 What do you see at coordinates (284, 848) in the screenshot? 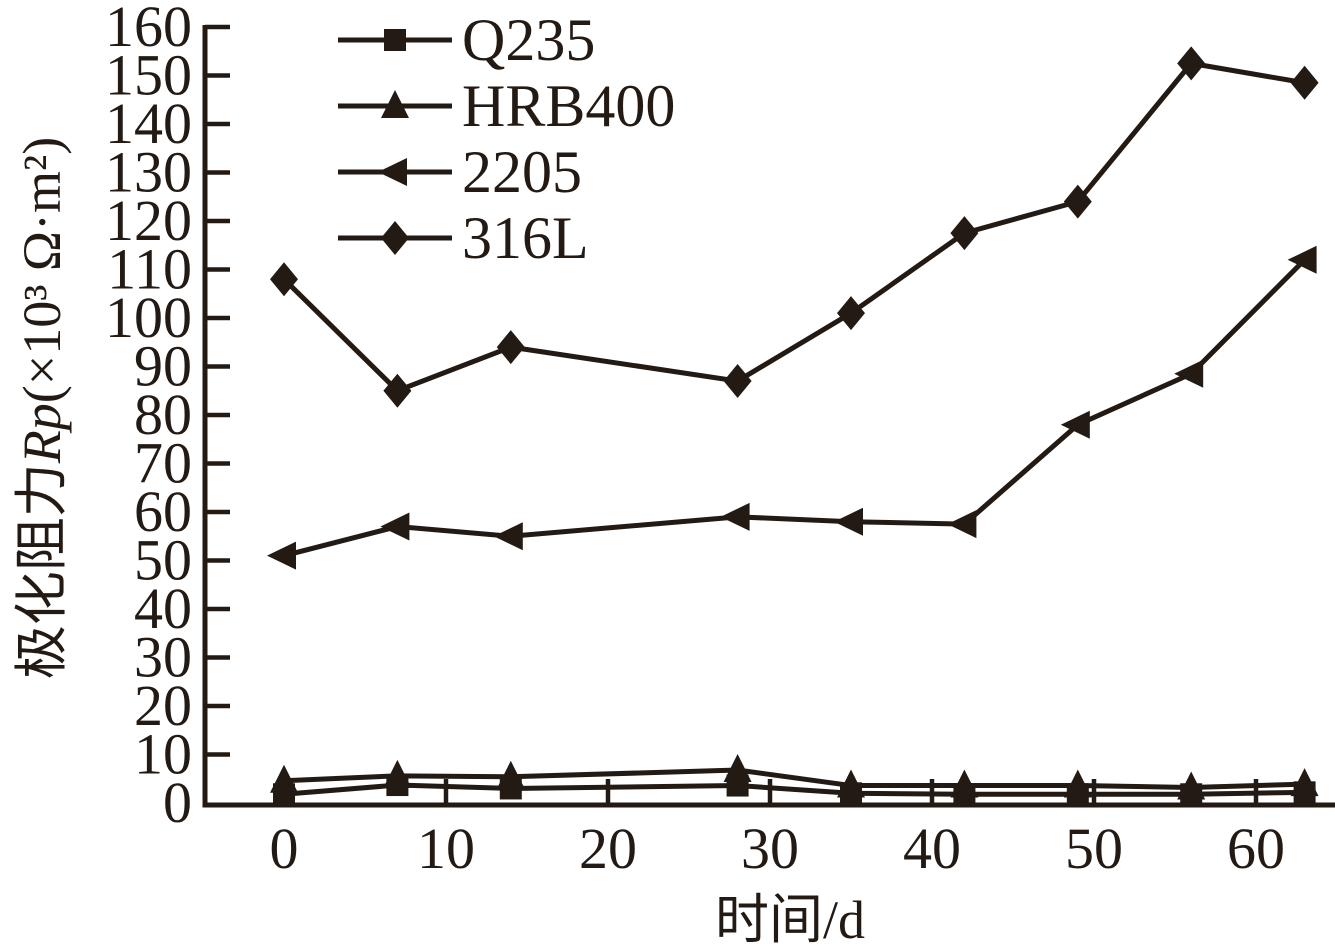
I see `x-tick-label: 0` at bounding box center [284, 848].